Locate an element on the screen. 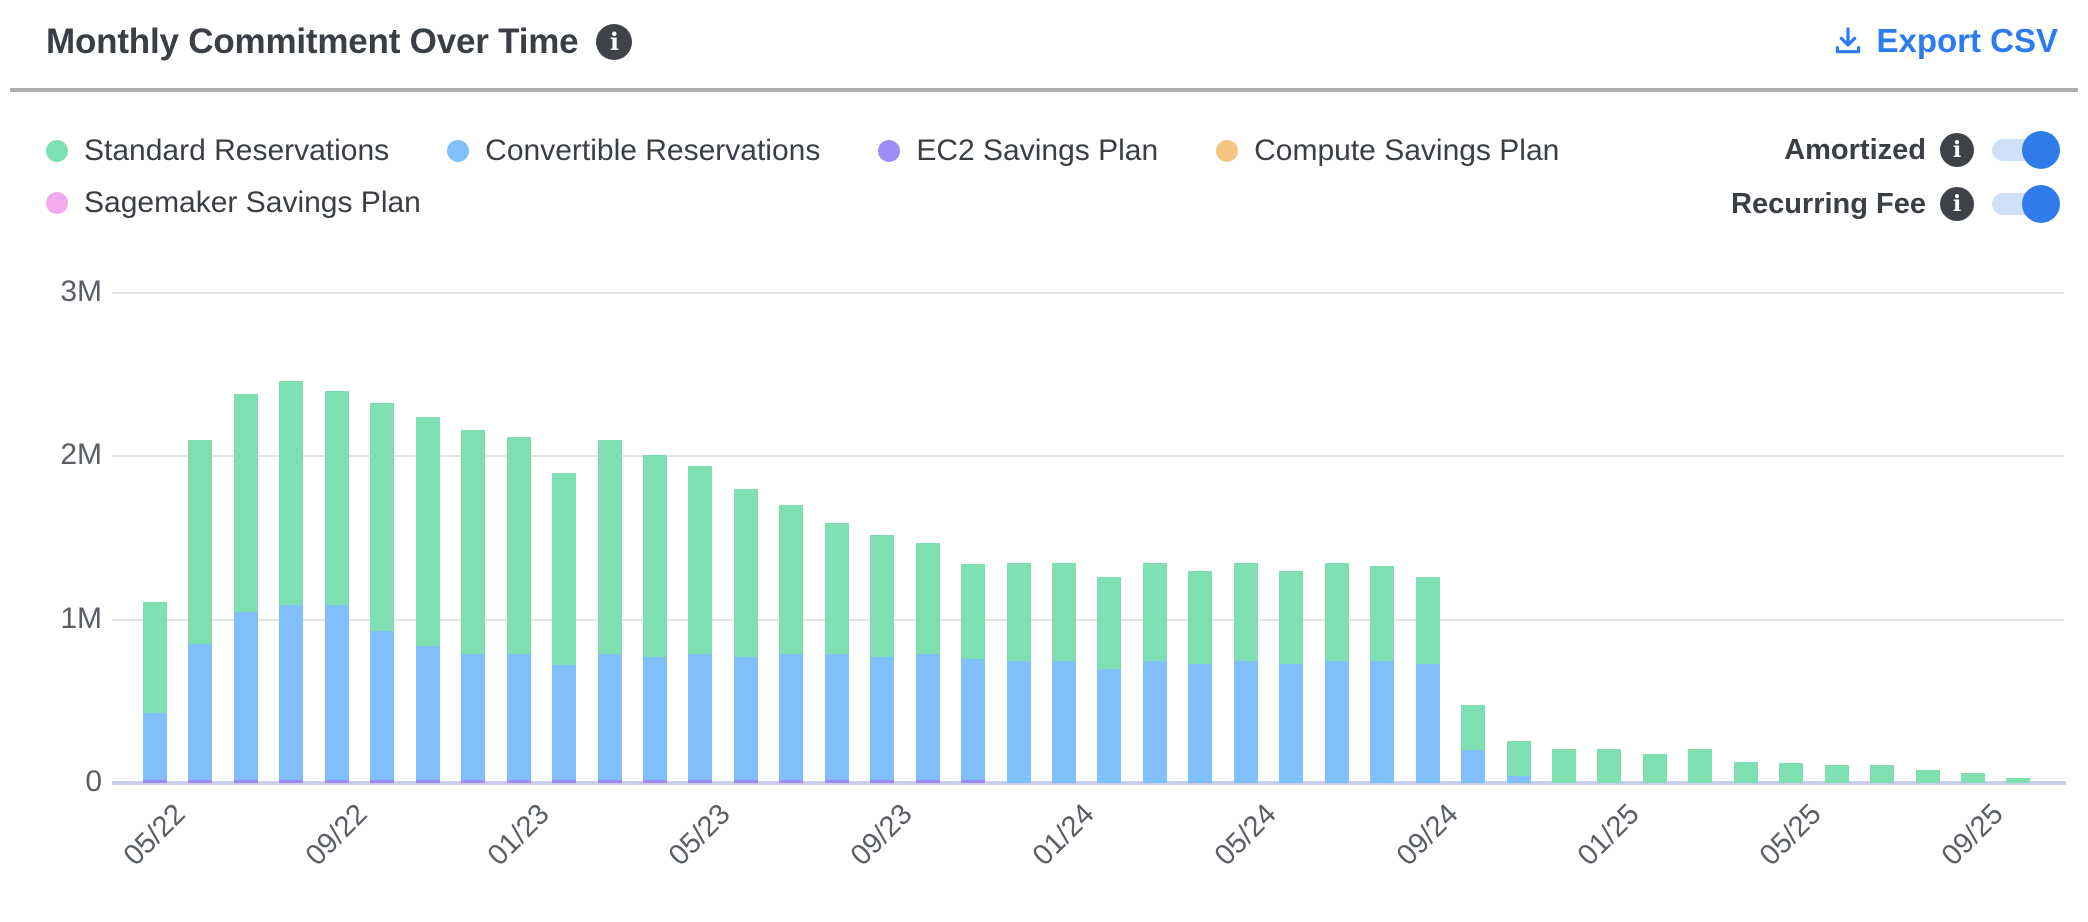 Image resolution: width=2088 pixels, height=922 pixels. bar-10/23-Convertible Reservations is located at coordinates (927, 716).